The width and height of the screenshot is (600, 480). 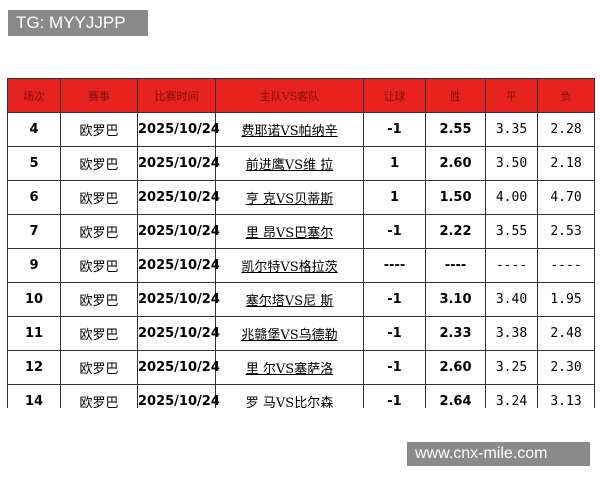 I want to click on header-cell: 主队VS客队, so click(x=289, y=95).